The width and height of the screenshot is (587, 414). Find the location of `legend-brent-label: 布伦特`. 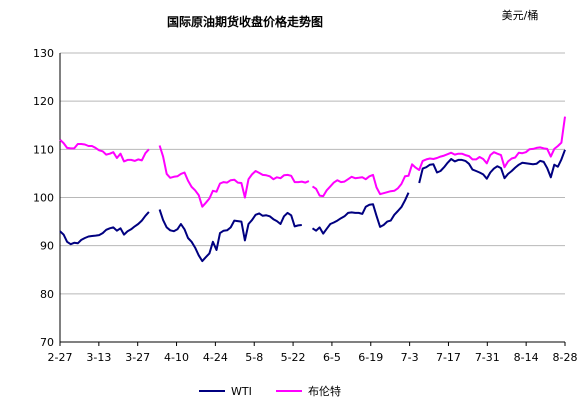

legend-brent-label: 布伦特 is located at coordinates (324, 391).